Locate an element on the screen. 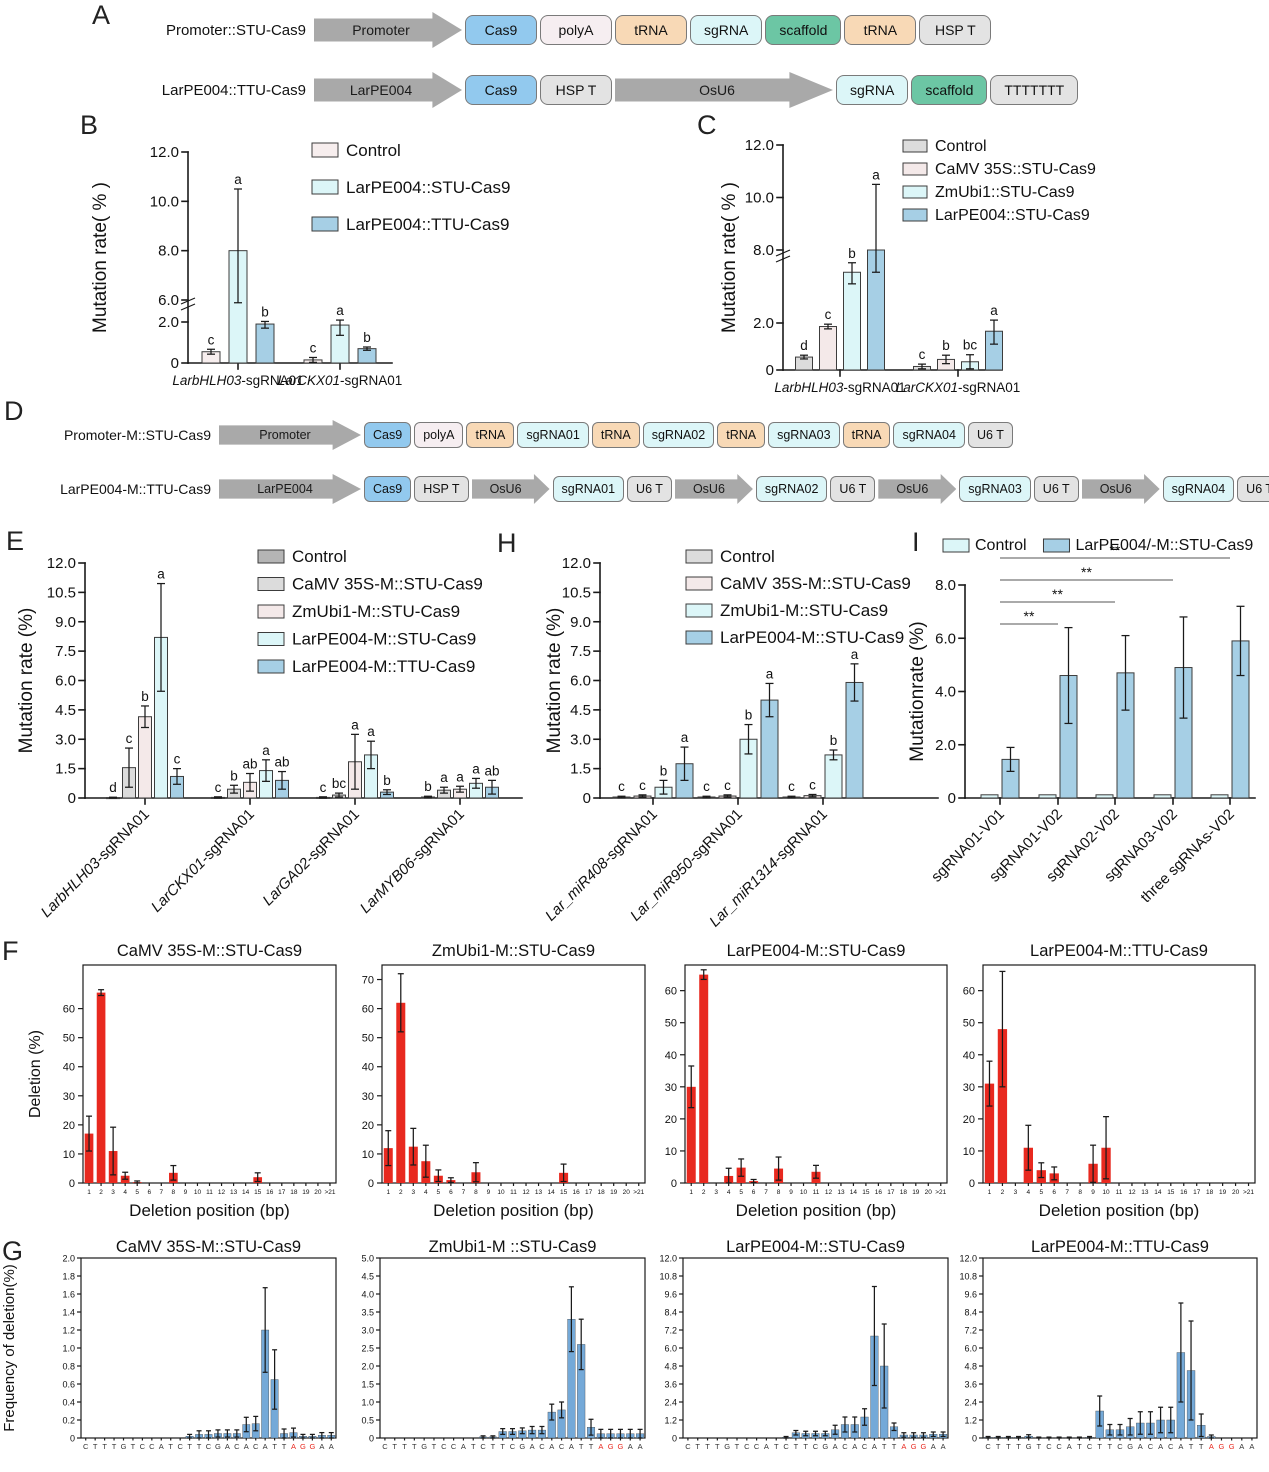 This screenshot has width=1269, height=1472. x-tick-label: 18 is located at coordinates (602, 1192).